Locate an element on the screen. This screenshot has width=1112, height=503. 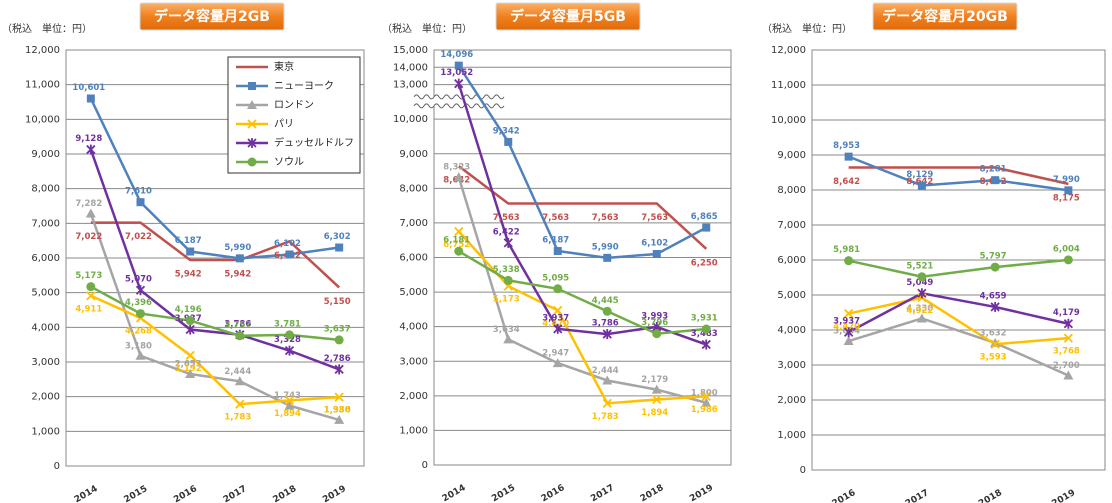
data-label: 3,192 is located at coordinates (188, 369).